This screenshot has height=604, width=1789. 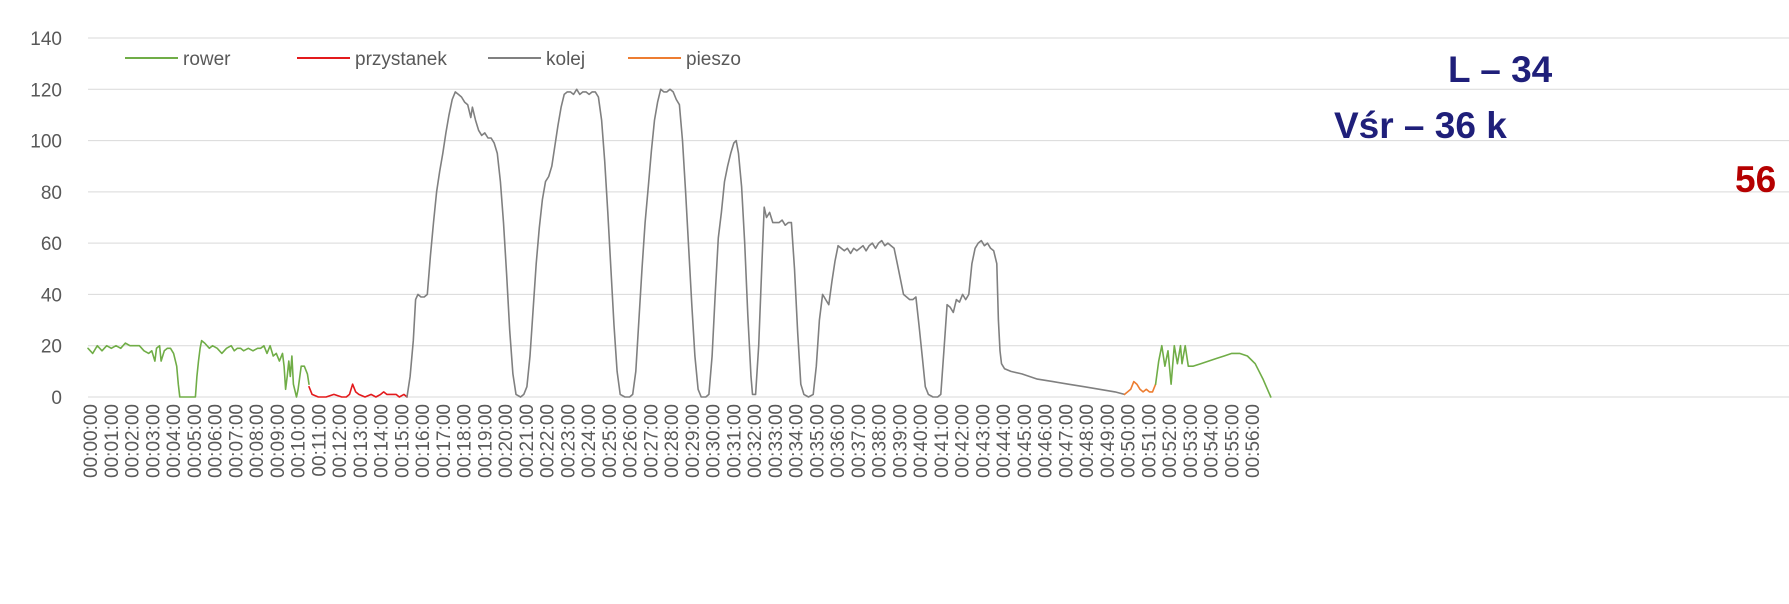 I want to click on y-tick-label: 20, so click(x=51, y=347).